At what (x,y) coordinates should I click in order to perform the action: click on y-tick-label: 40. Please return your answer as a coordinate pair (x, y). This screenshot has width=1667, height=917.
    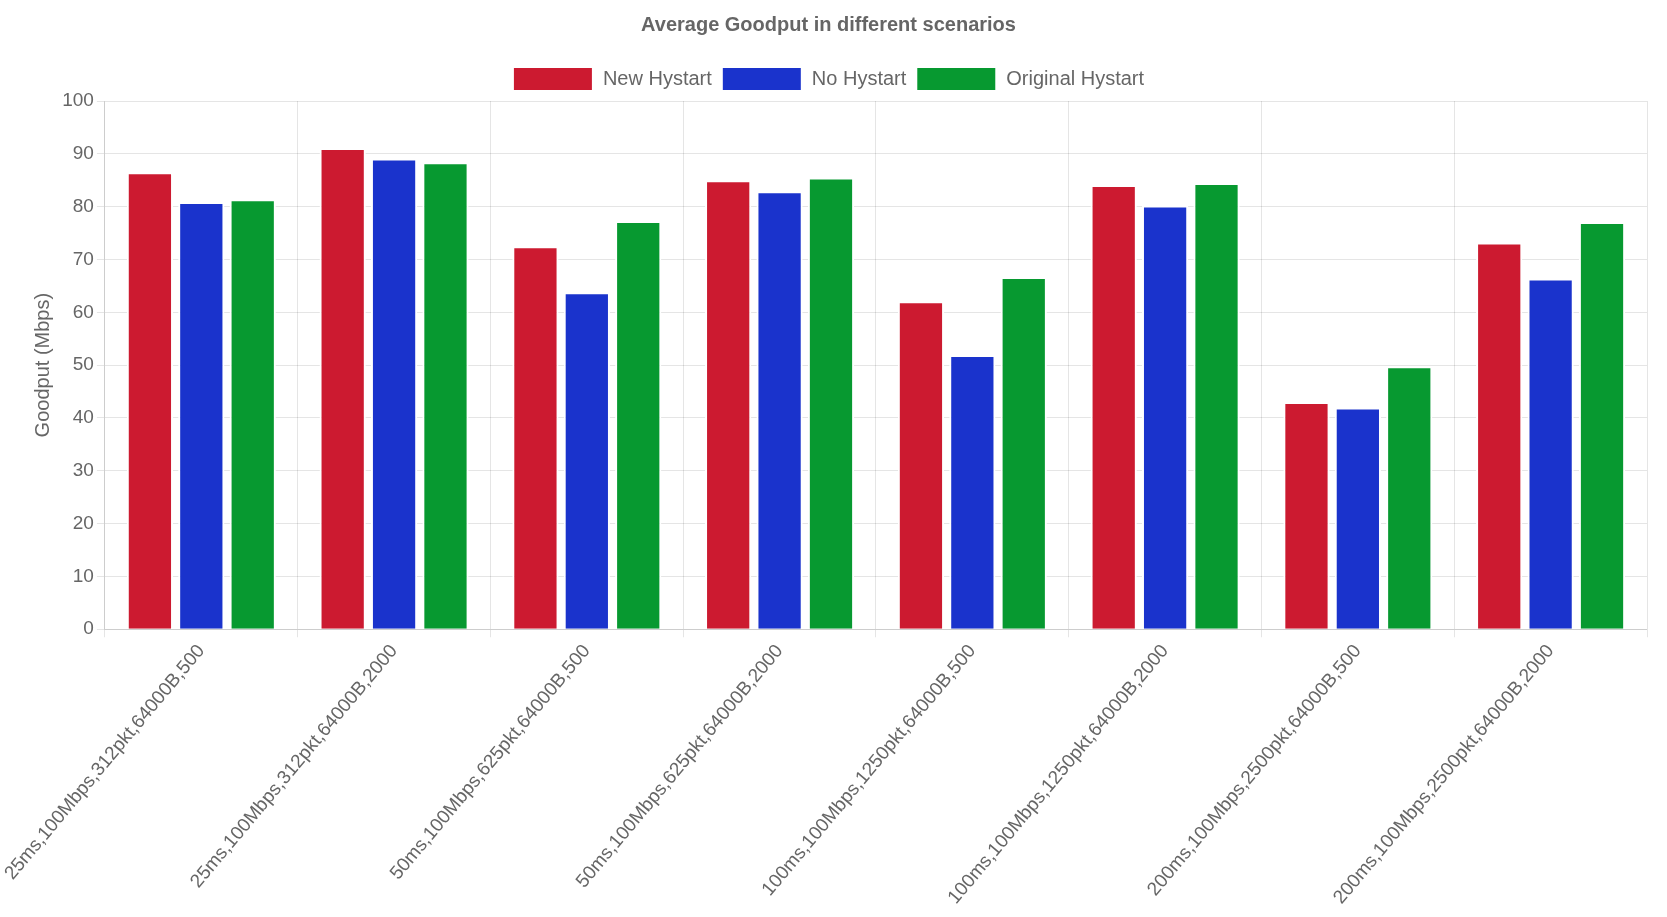
    Looking at the image, I should click on (83, 417).